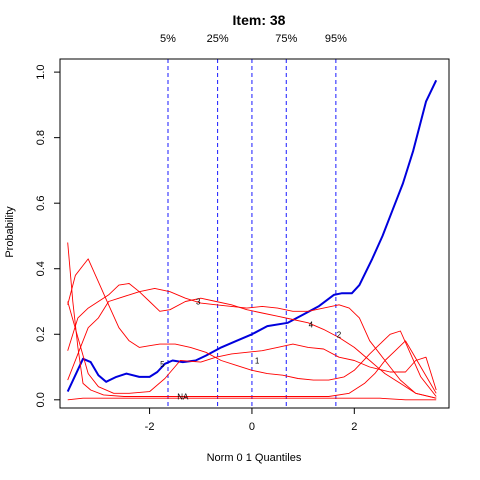  I want to click on curve-labels: NA 1 2 3 4 5, so click(251, 349).